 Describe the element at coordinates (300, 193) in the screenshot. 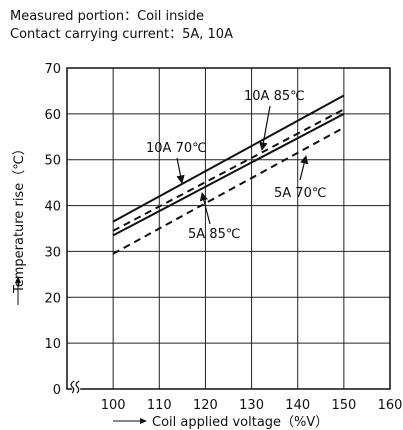

I see `series-label-2: 5A 70℃` at that location.